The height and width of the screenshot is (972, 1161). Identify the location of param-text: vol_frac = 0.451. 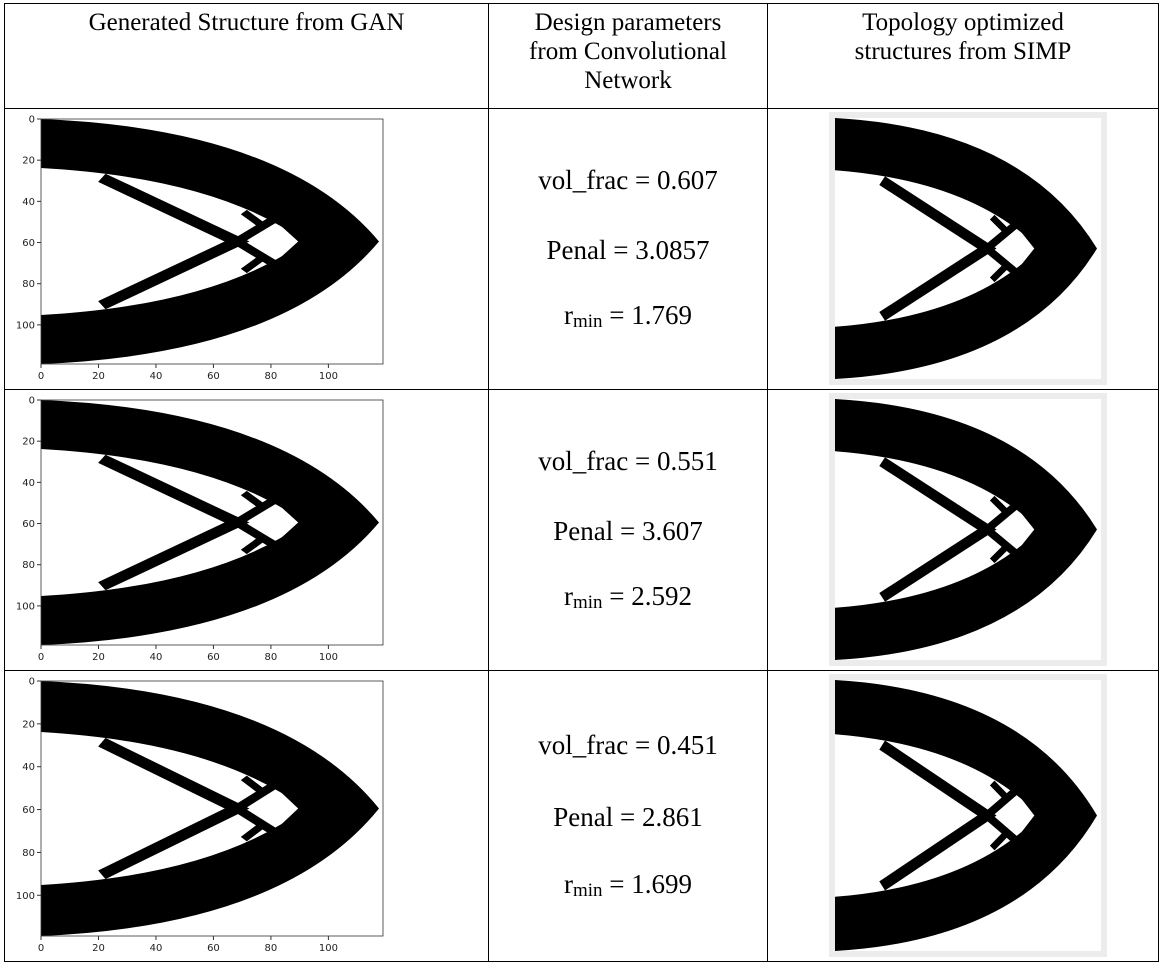
(628, 745).